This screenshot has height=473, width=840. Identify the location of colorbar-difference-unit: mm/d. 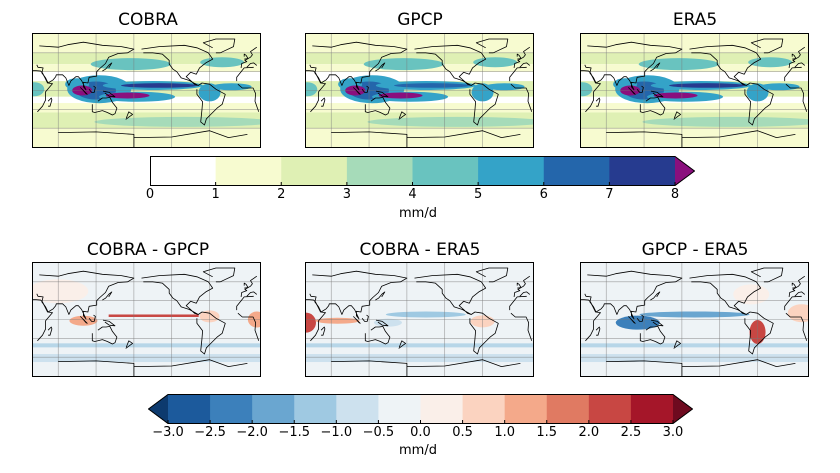
(418, 450).